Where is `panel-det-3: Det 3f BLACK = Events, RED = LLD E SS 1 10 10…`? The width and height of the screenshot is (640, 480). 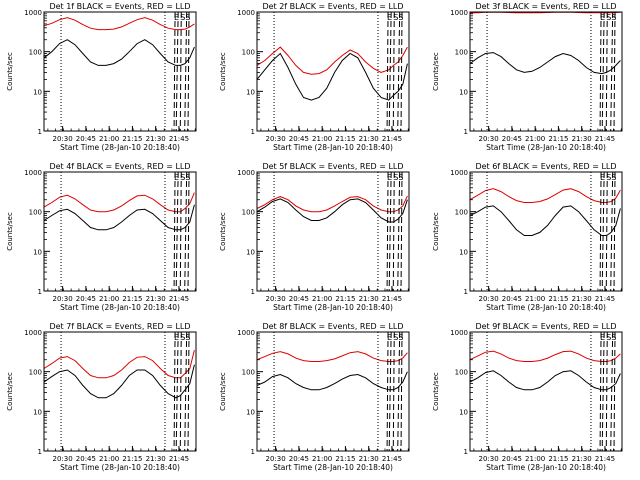
panel-det-3: Det 3f BLACK = Events, RED = LLD E SS 1 10 10… is located at coordinates (527, 77).